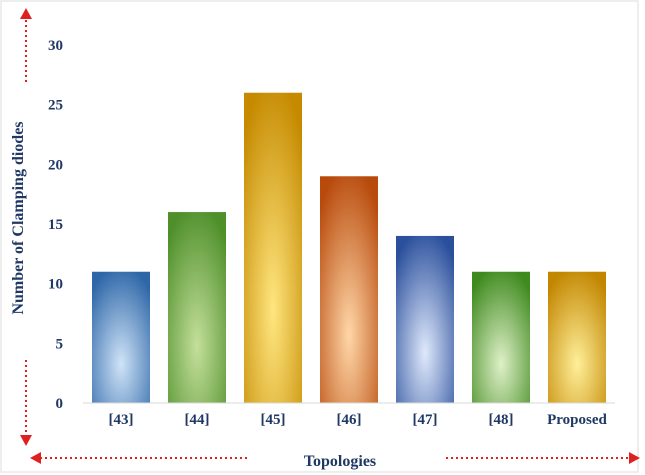  What do you see at coordinates (60, 404) in the screenshot?
I see `y-tick-label: 0` at bounding box center [60, 404].